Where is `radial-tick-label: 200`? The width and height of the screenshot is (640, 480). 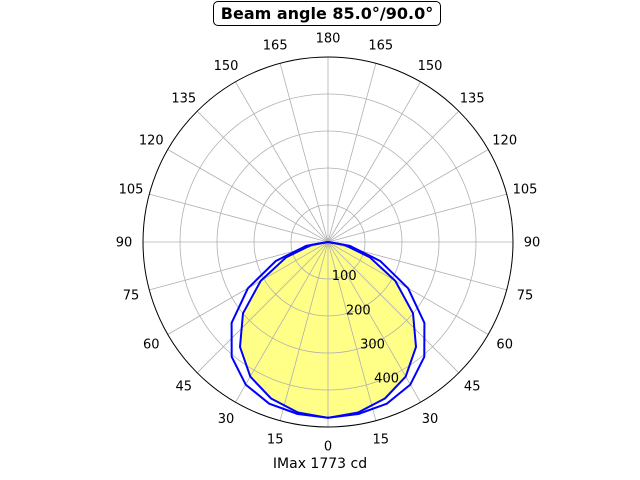 radial-tick-label: 200 is located at coordinates (358, 310).